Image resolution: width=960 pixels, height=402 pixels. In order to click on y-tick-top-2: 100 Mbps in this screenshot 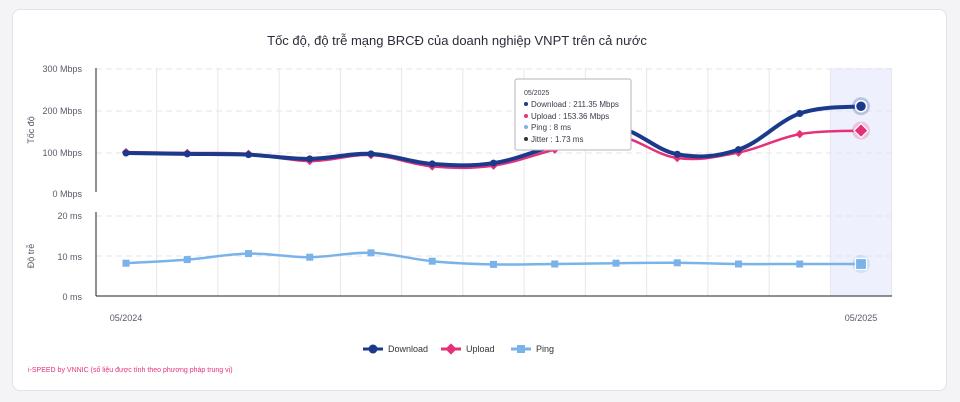, I will do `click(62, 153)`.